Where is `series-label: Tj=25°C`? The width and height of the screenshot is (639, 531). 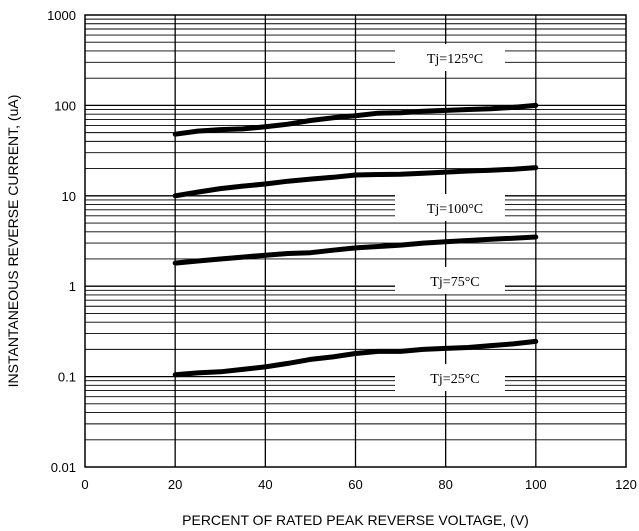 series-label: Tj=25°C is located at coordinates (454, 379).